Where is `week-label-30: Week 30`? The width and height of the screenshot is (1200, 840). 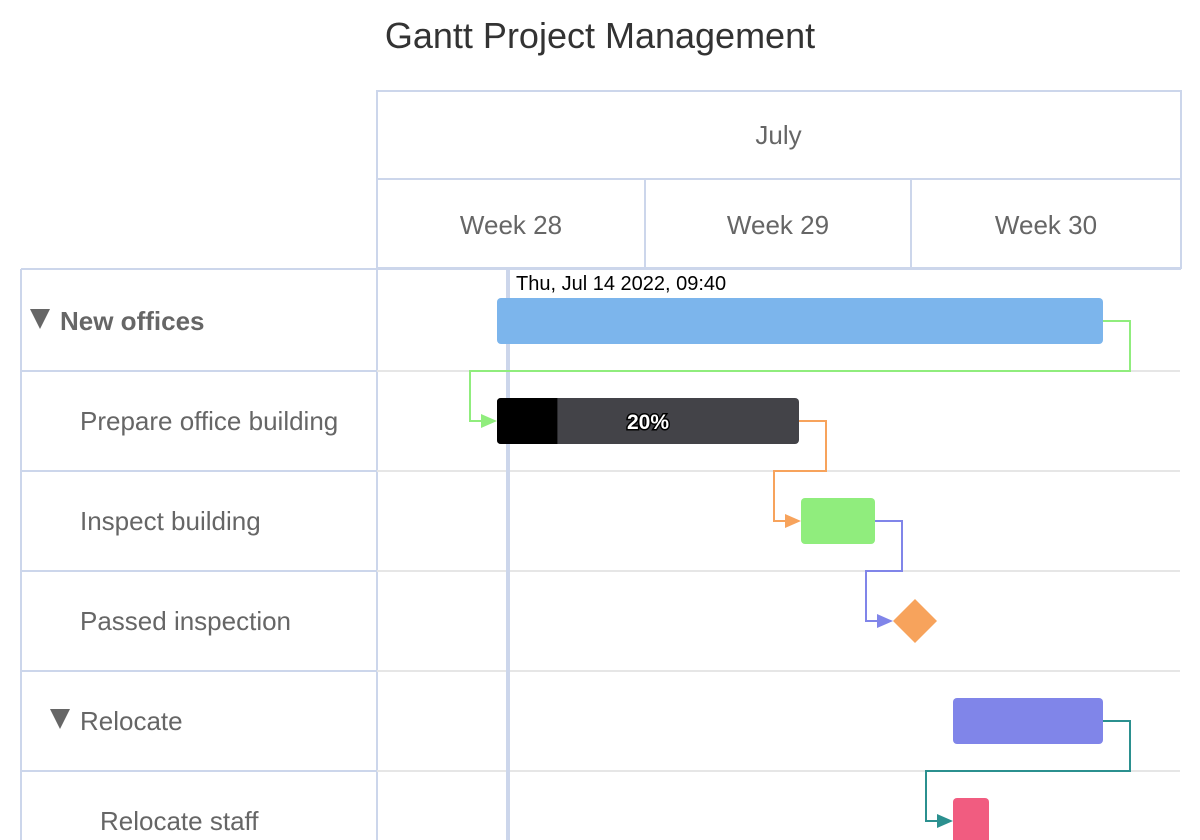
week-label-30: Week 30 is located at coordinates (1046, 225).